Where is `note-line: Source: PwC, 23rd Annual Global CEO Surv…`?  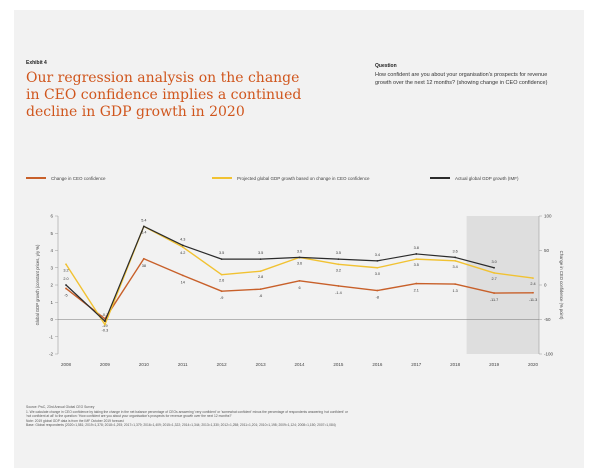
note-line: Source: PwC, 23rd Annual Global CEO Surv… is located at coordinates (60, 407).